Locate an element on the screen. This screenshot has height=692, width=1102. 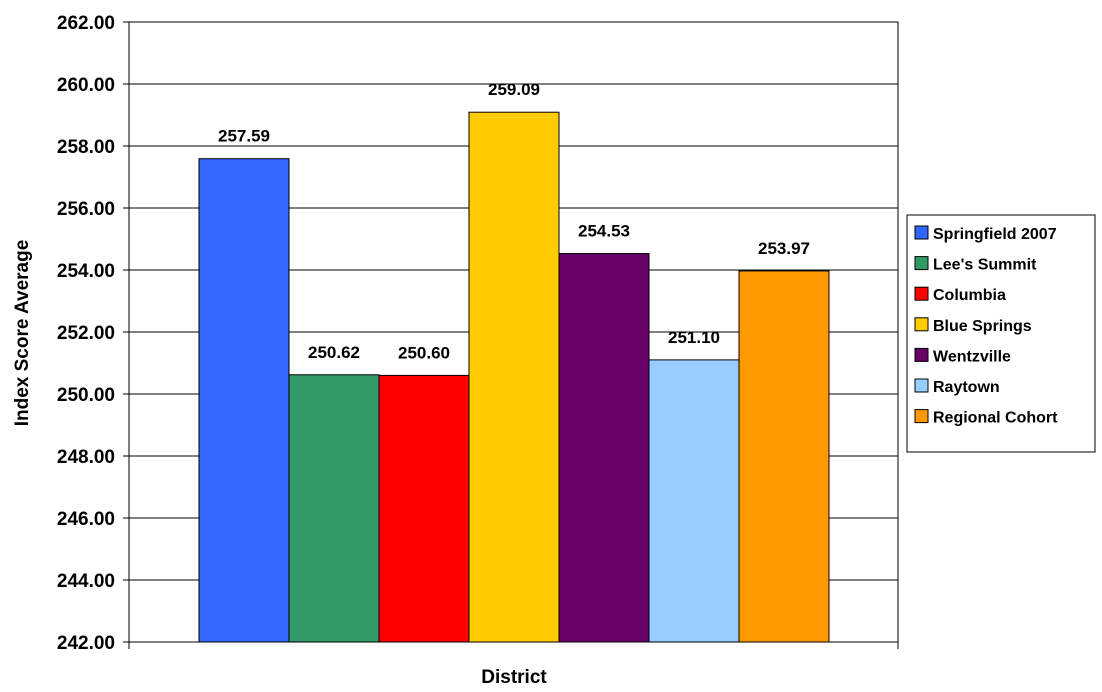
data-label: 250.62 is located at coordinates (334, 352).